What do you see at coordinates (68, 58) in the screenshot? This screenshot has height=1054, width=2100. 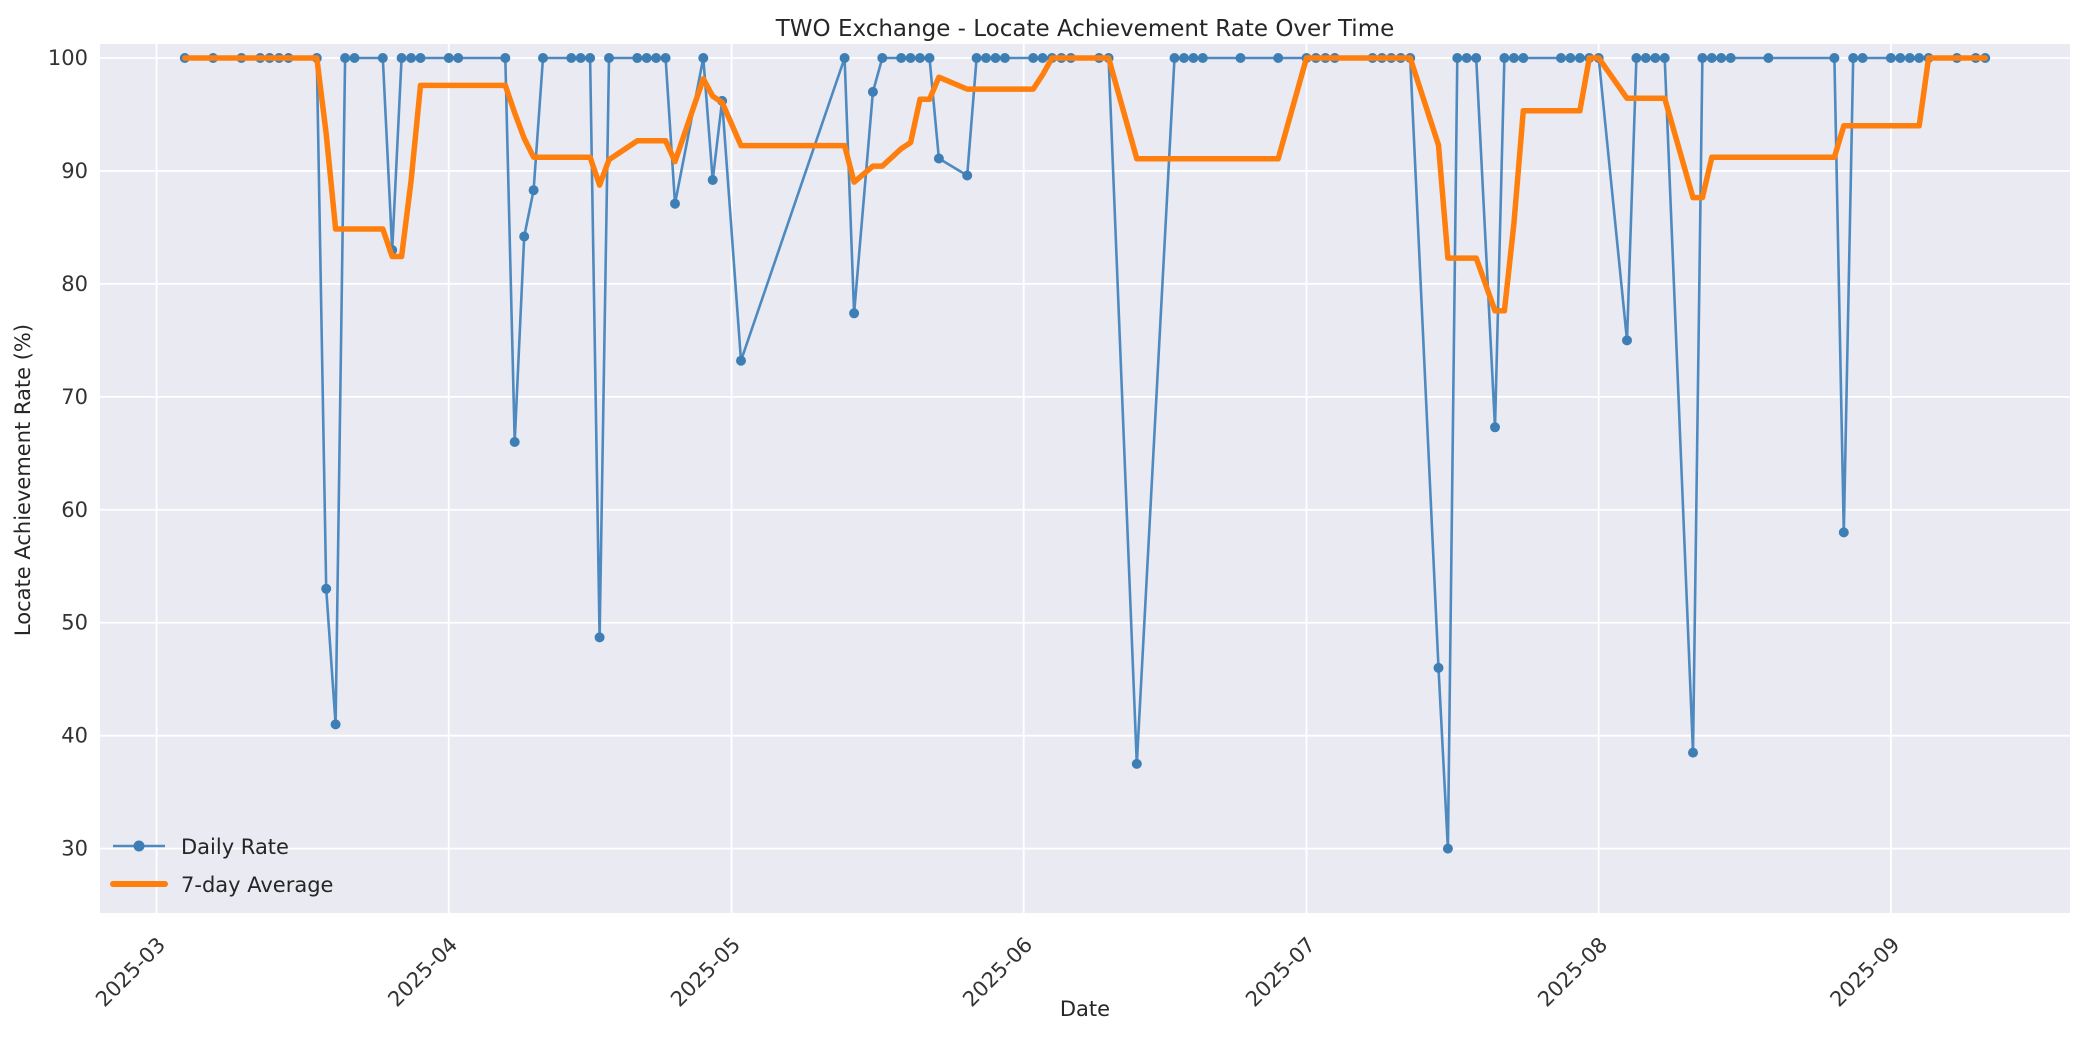 I see `y-tick-label: 100` at bounding box center [68, 58].